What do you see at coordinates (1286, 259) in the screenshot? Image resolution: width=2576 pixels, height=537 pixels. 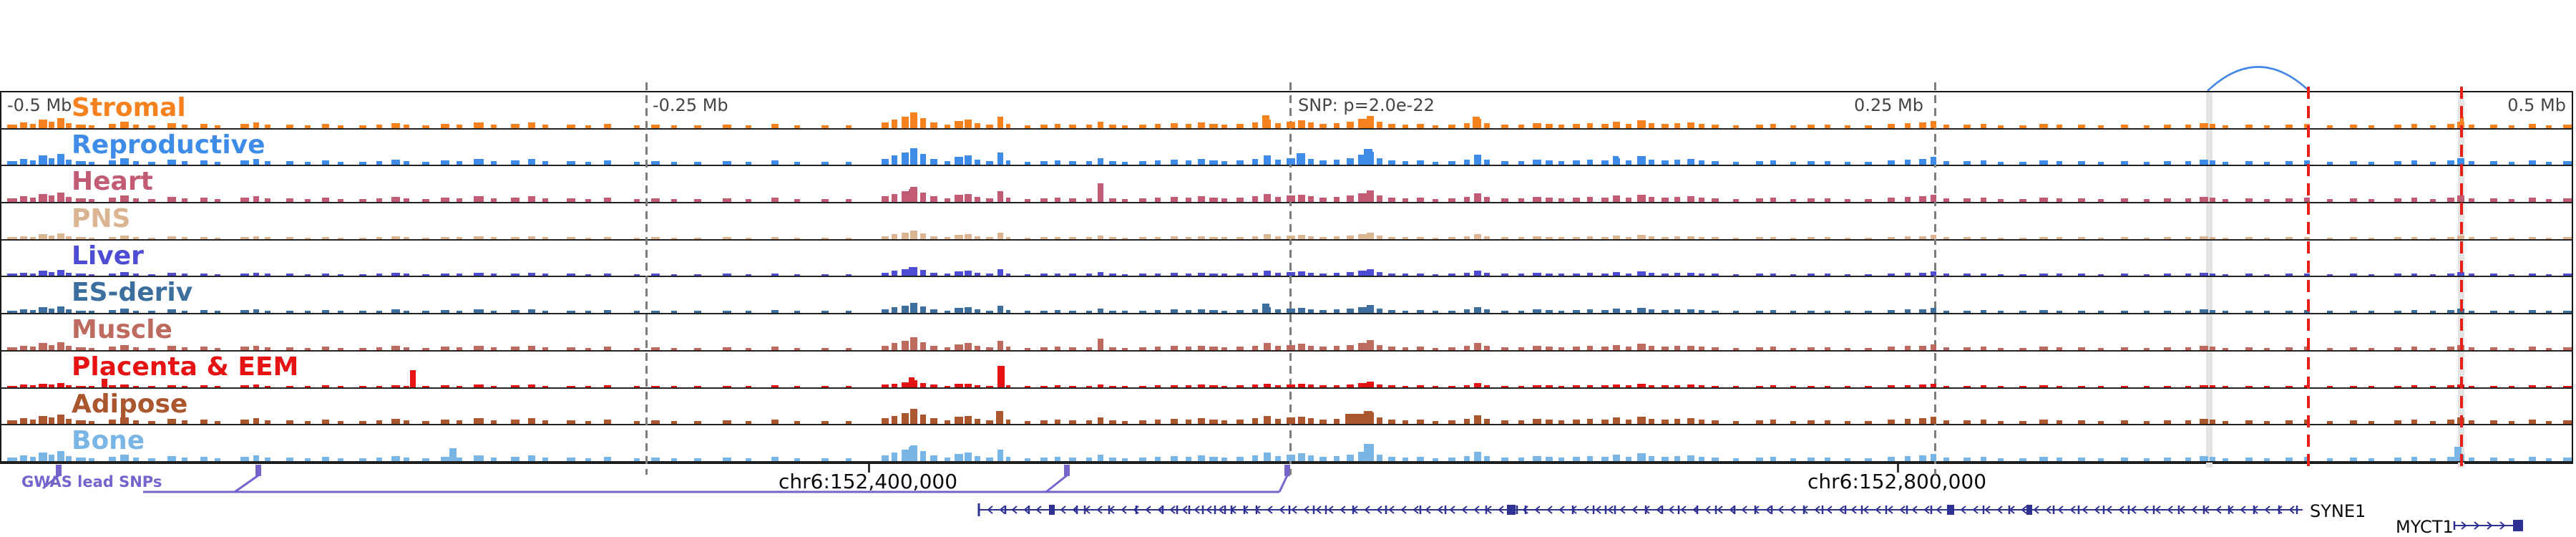 I see `track-row-liver: Liver` at bounding box center [1286, 259].